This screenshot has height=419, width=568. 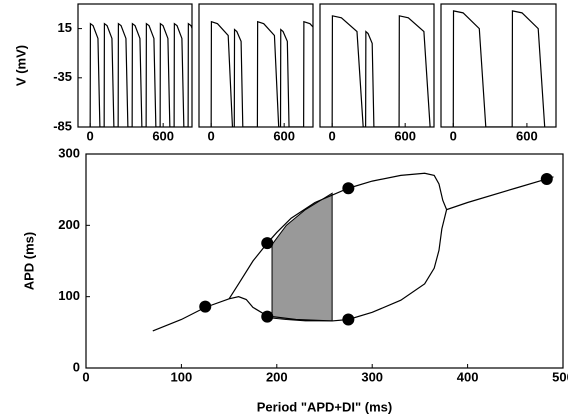 I want to click on y-tick-label: 200, so click(x=69, y=224).